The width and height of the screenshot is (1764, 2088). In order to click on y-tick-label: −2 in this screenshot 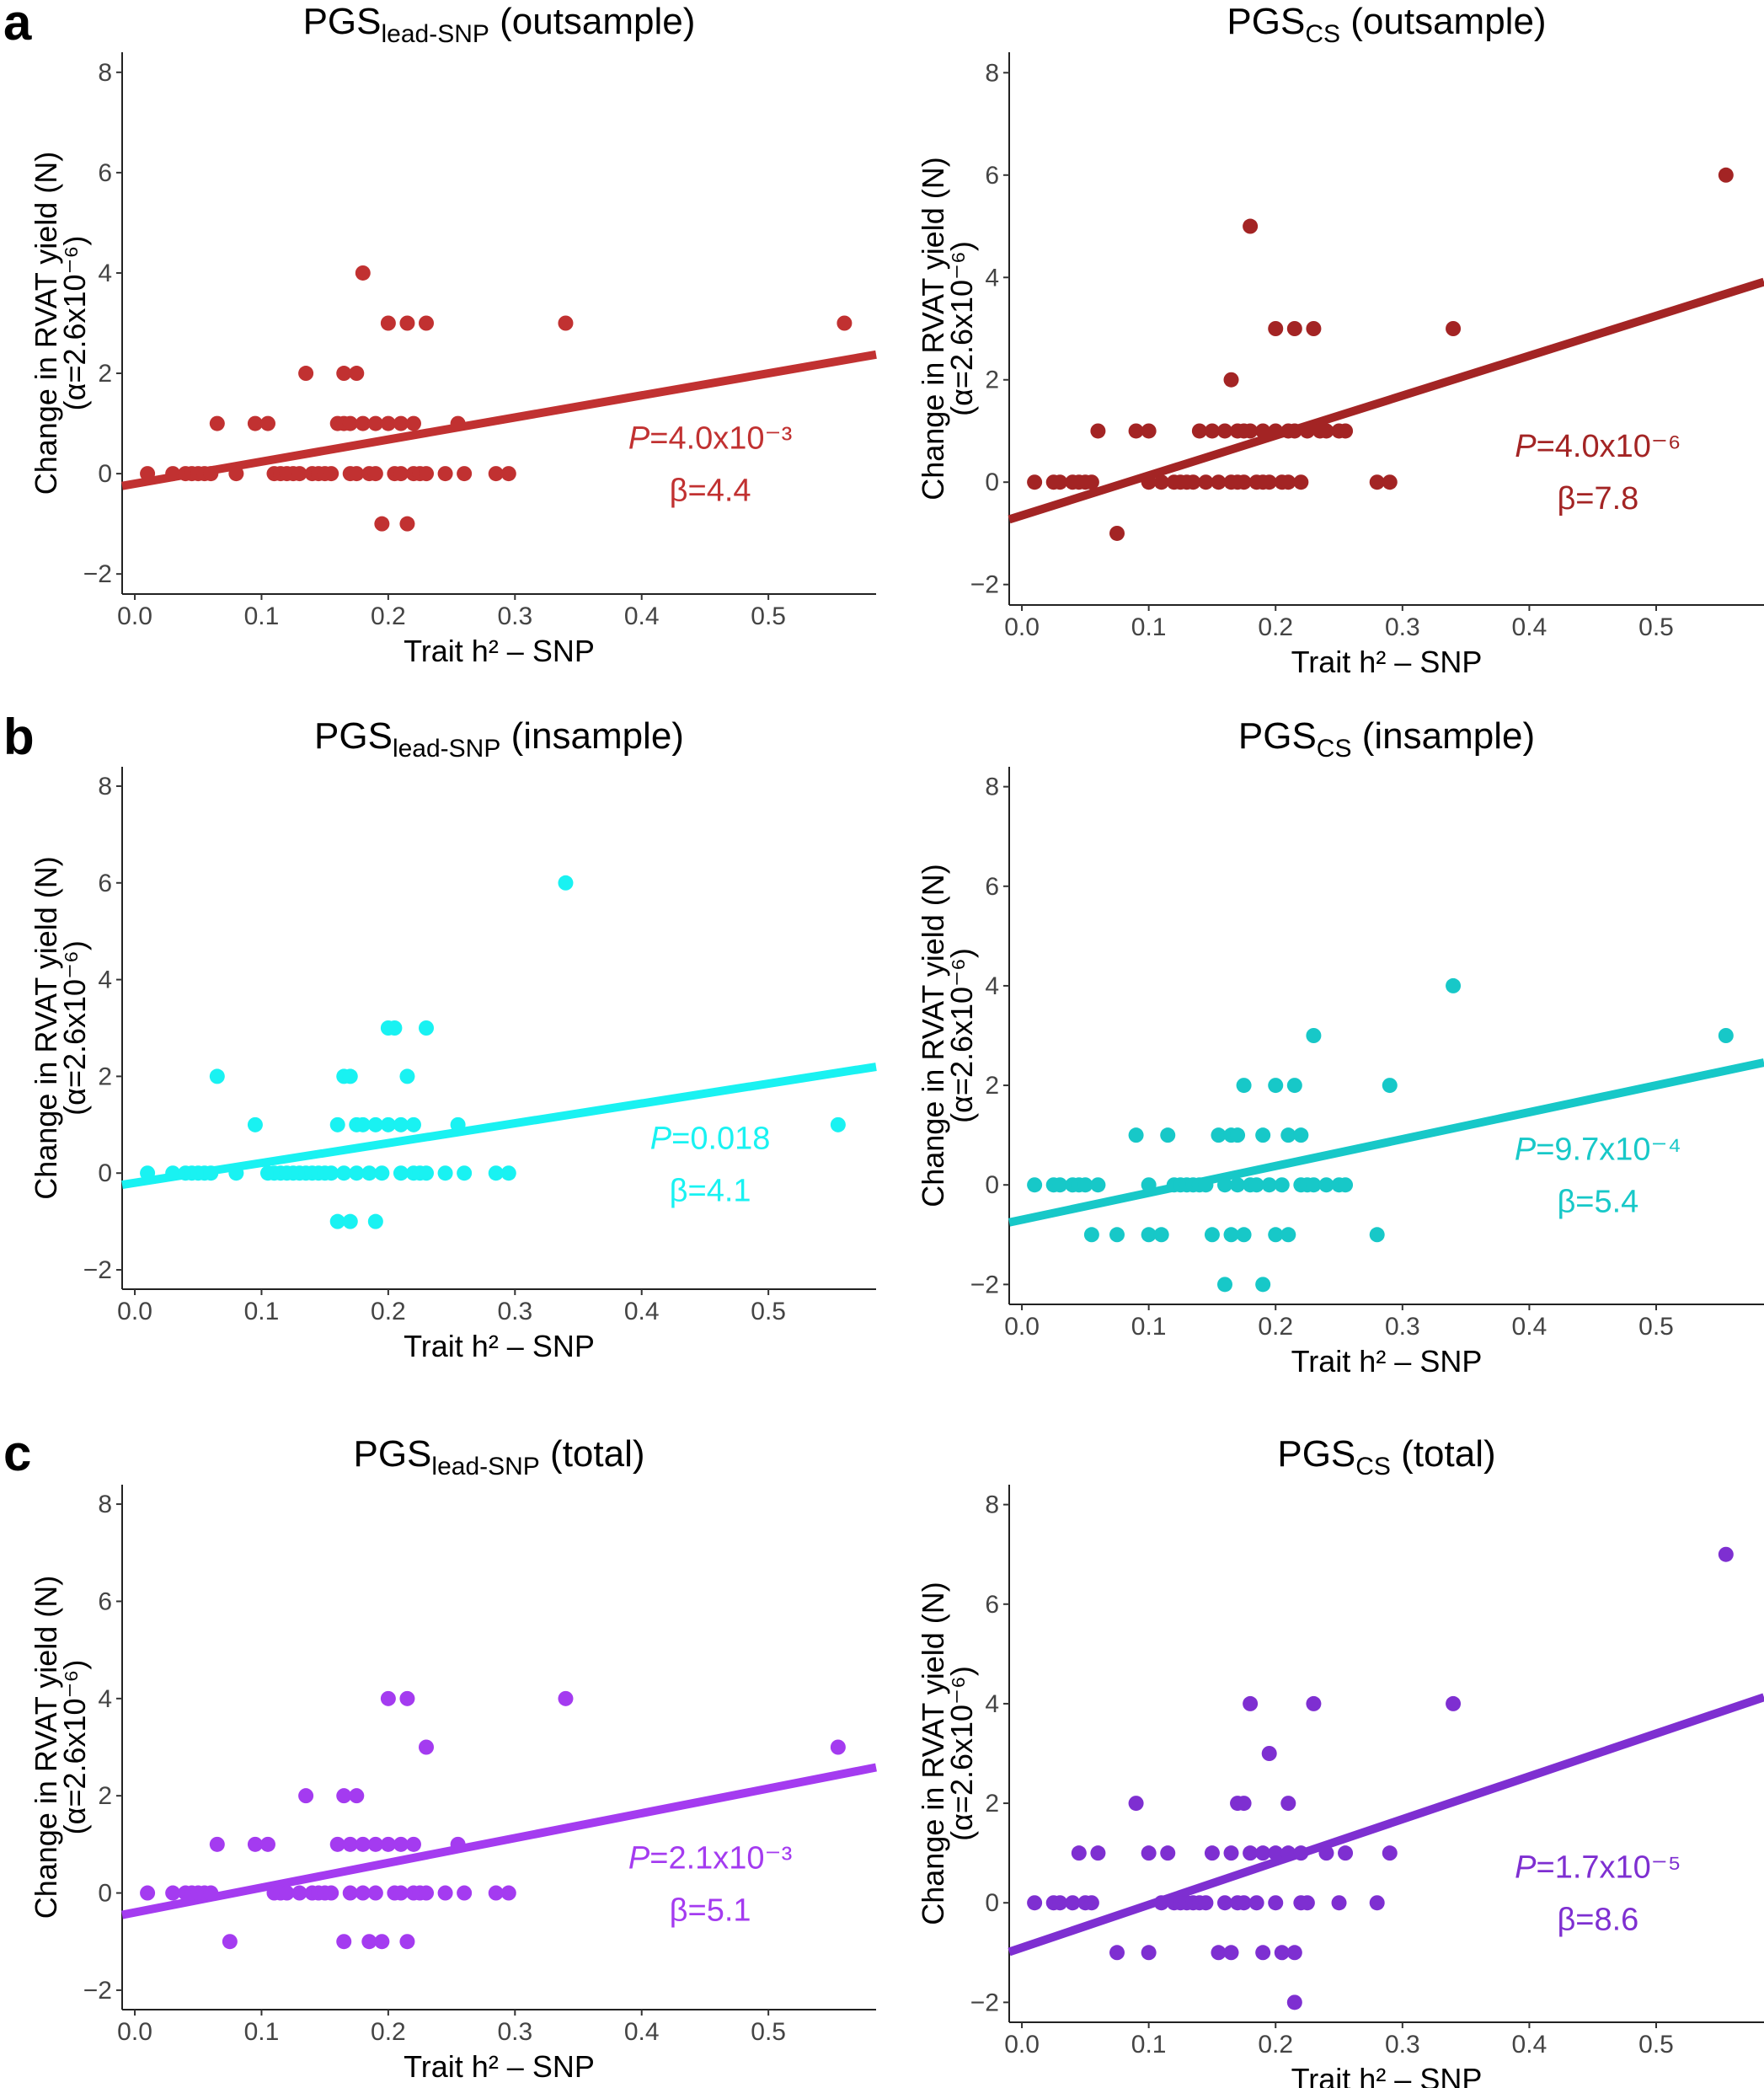, I will do `click(984, 1284)`.